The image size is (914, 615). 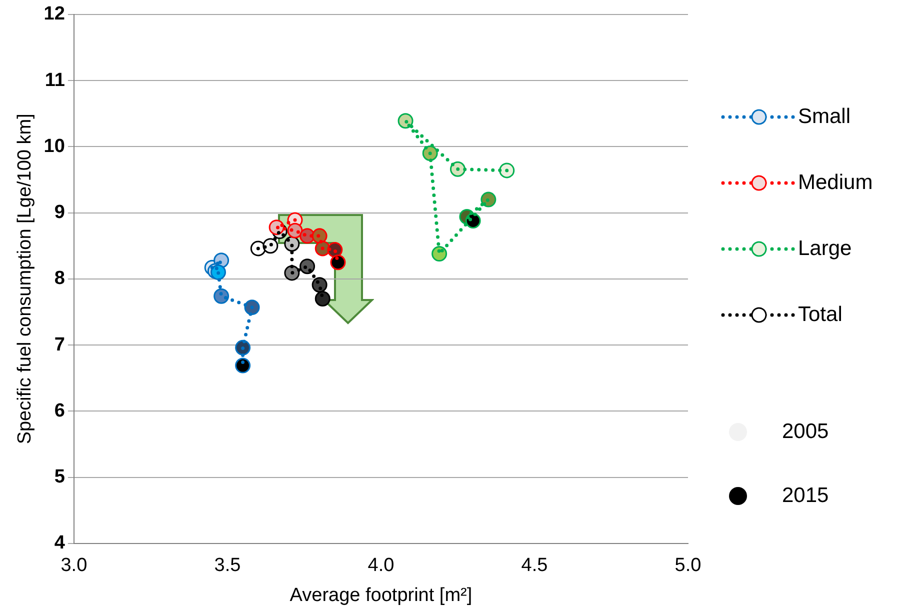 What do you see at coordinates (825, 249) in the screenshot?
I see `legend-label: Large` at bounding box center [825, 249].